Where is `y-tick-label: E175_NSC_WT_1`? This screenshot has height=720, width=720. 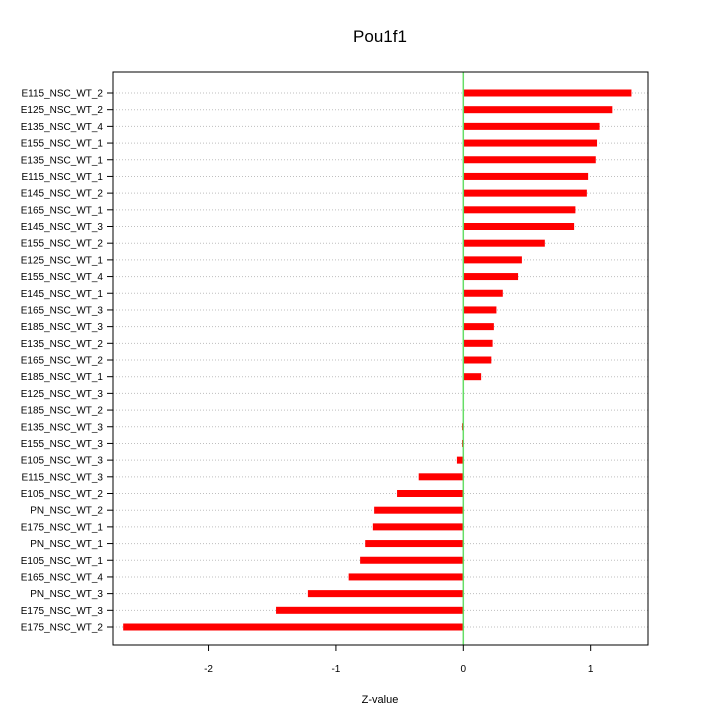 y-tick-label: E175_NSC_WT_1 is located at coordinates (62, 527).